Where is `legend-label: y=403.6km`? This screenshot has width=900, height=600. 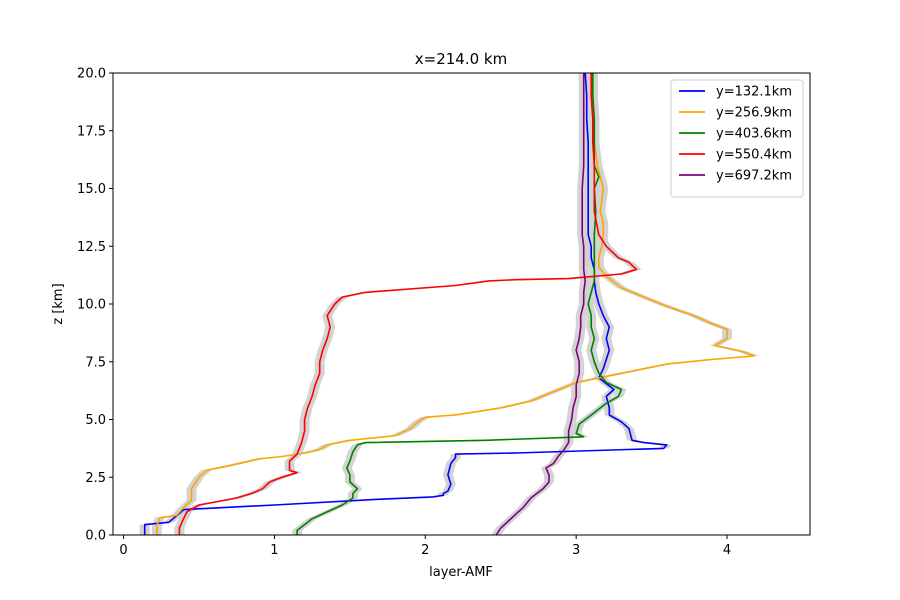
legend-label: y=403.6km is located at coordinates (754, 134).